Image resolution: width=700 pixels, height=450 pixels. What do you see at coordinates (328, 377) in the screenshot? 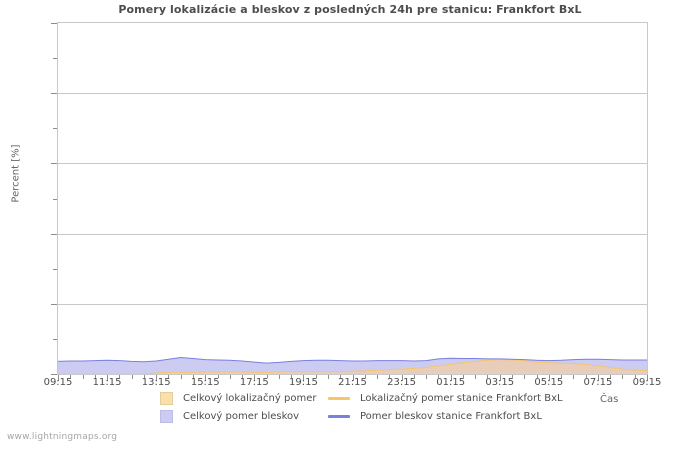
I see `x-tick-2015` at bounding box center [328, 377].